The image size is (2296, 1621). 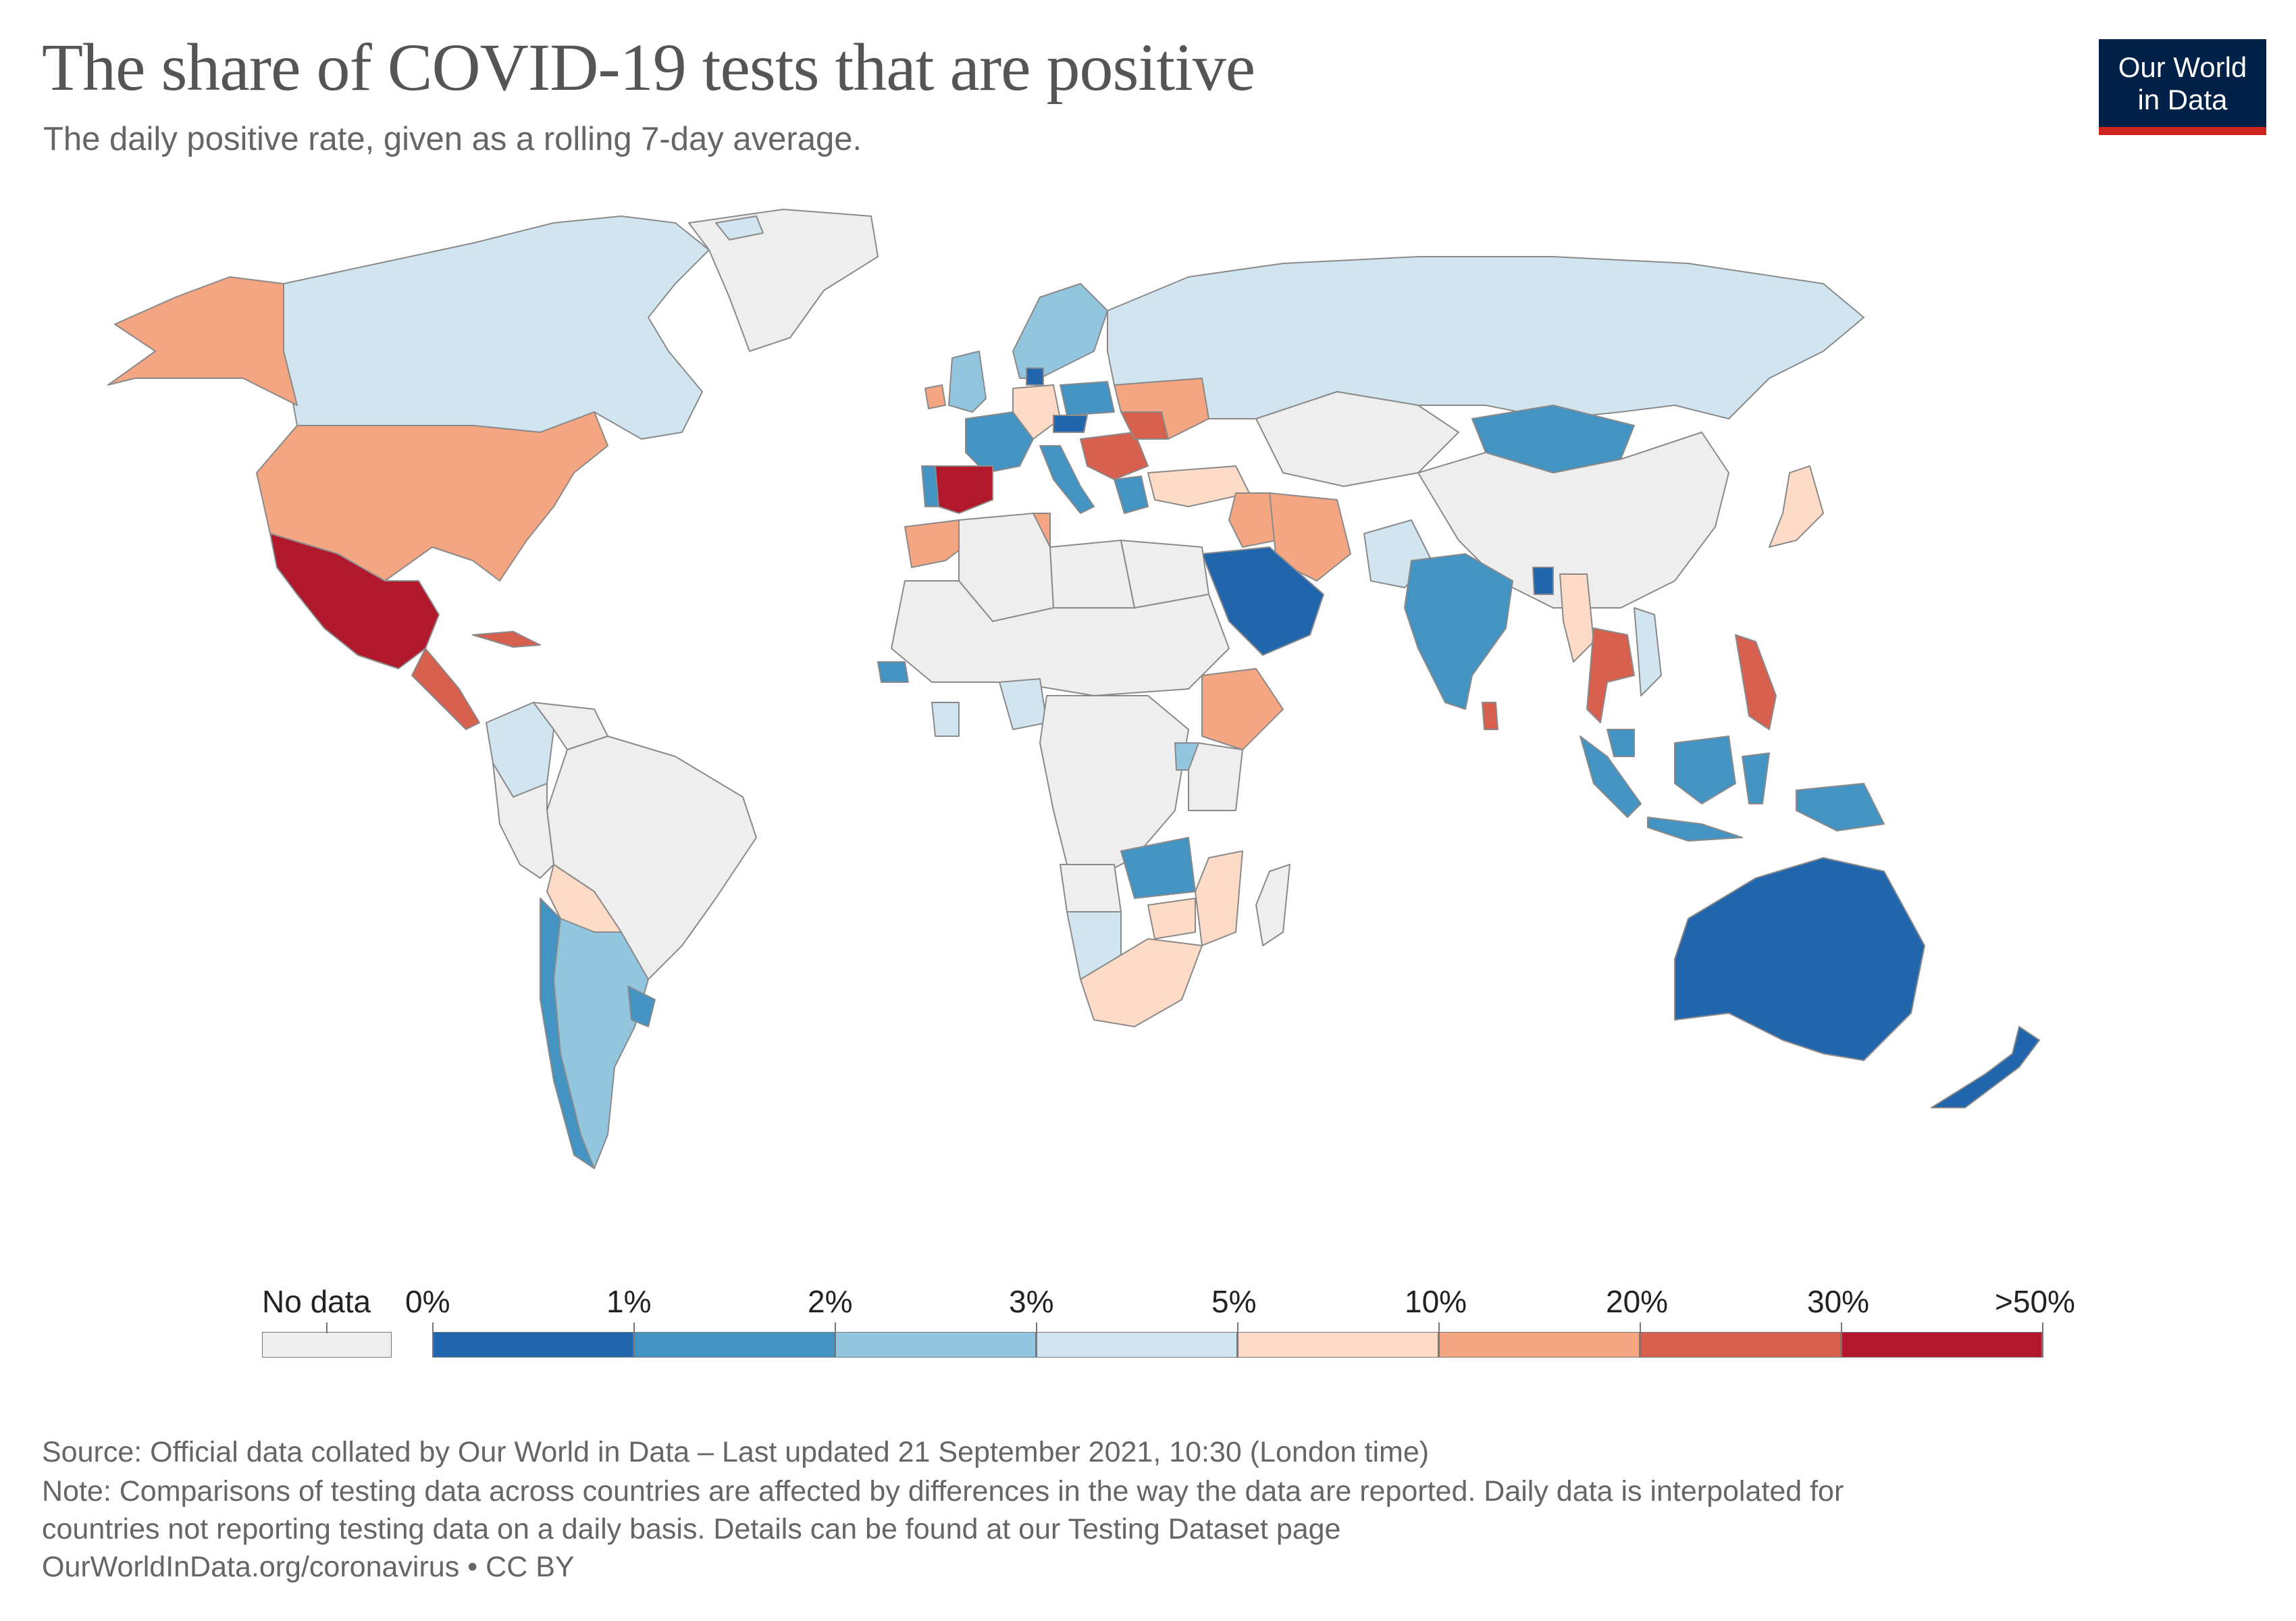 What do you see at coordinates (1242, 709) in the screenshot?
I see `region-ethiopia` at bounding box center [1242, 709].